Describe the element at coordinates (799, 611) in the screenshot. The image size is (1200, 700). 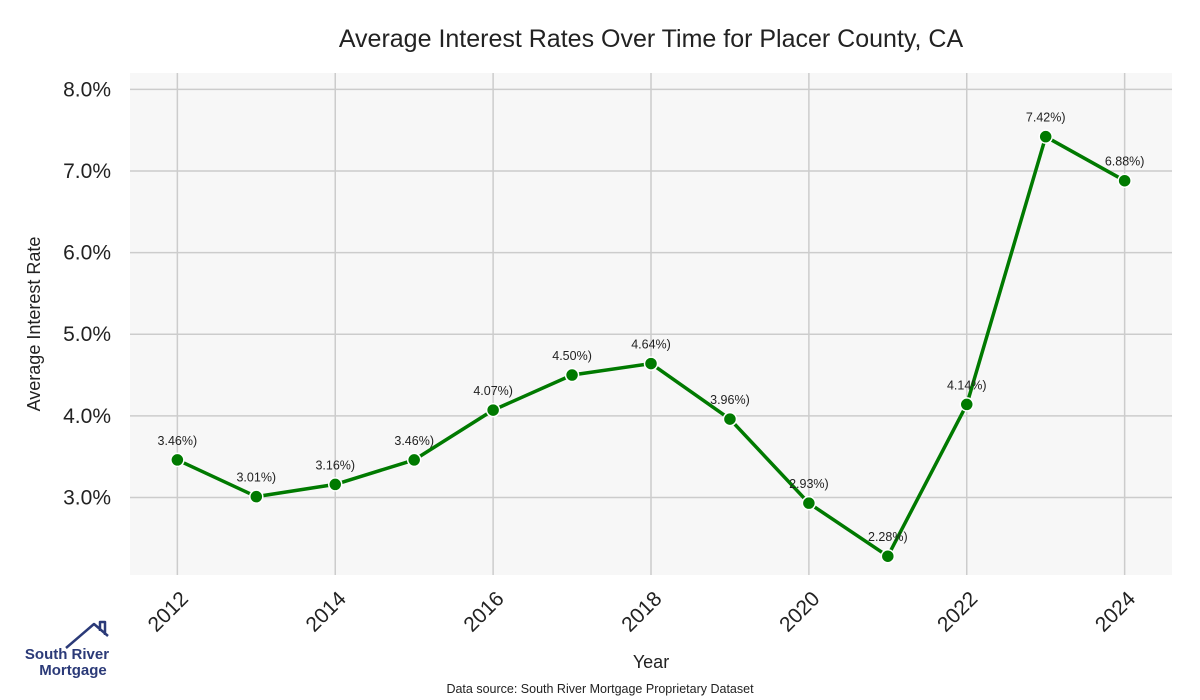
I see `x-tick-label: 2020` at that location.